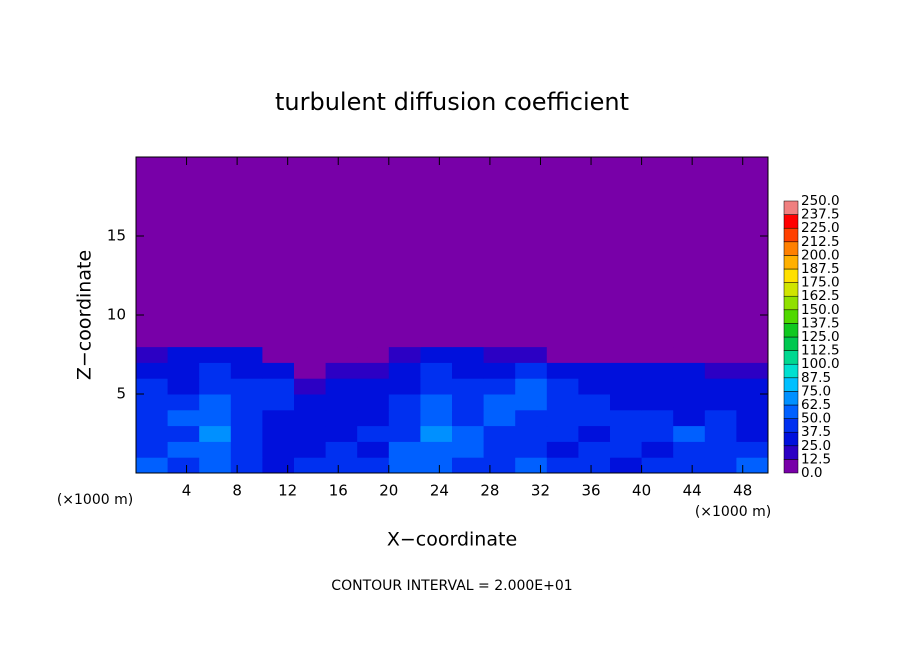  What do you see at coordinates (820, 296) in the screenshot?
I see `colorbar-label: 162.5` at bounding box center [820, 296].